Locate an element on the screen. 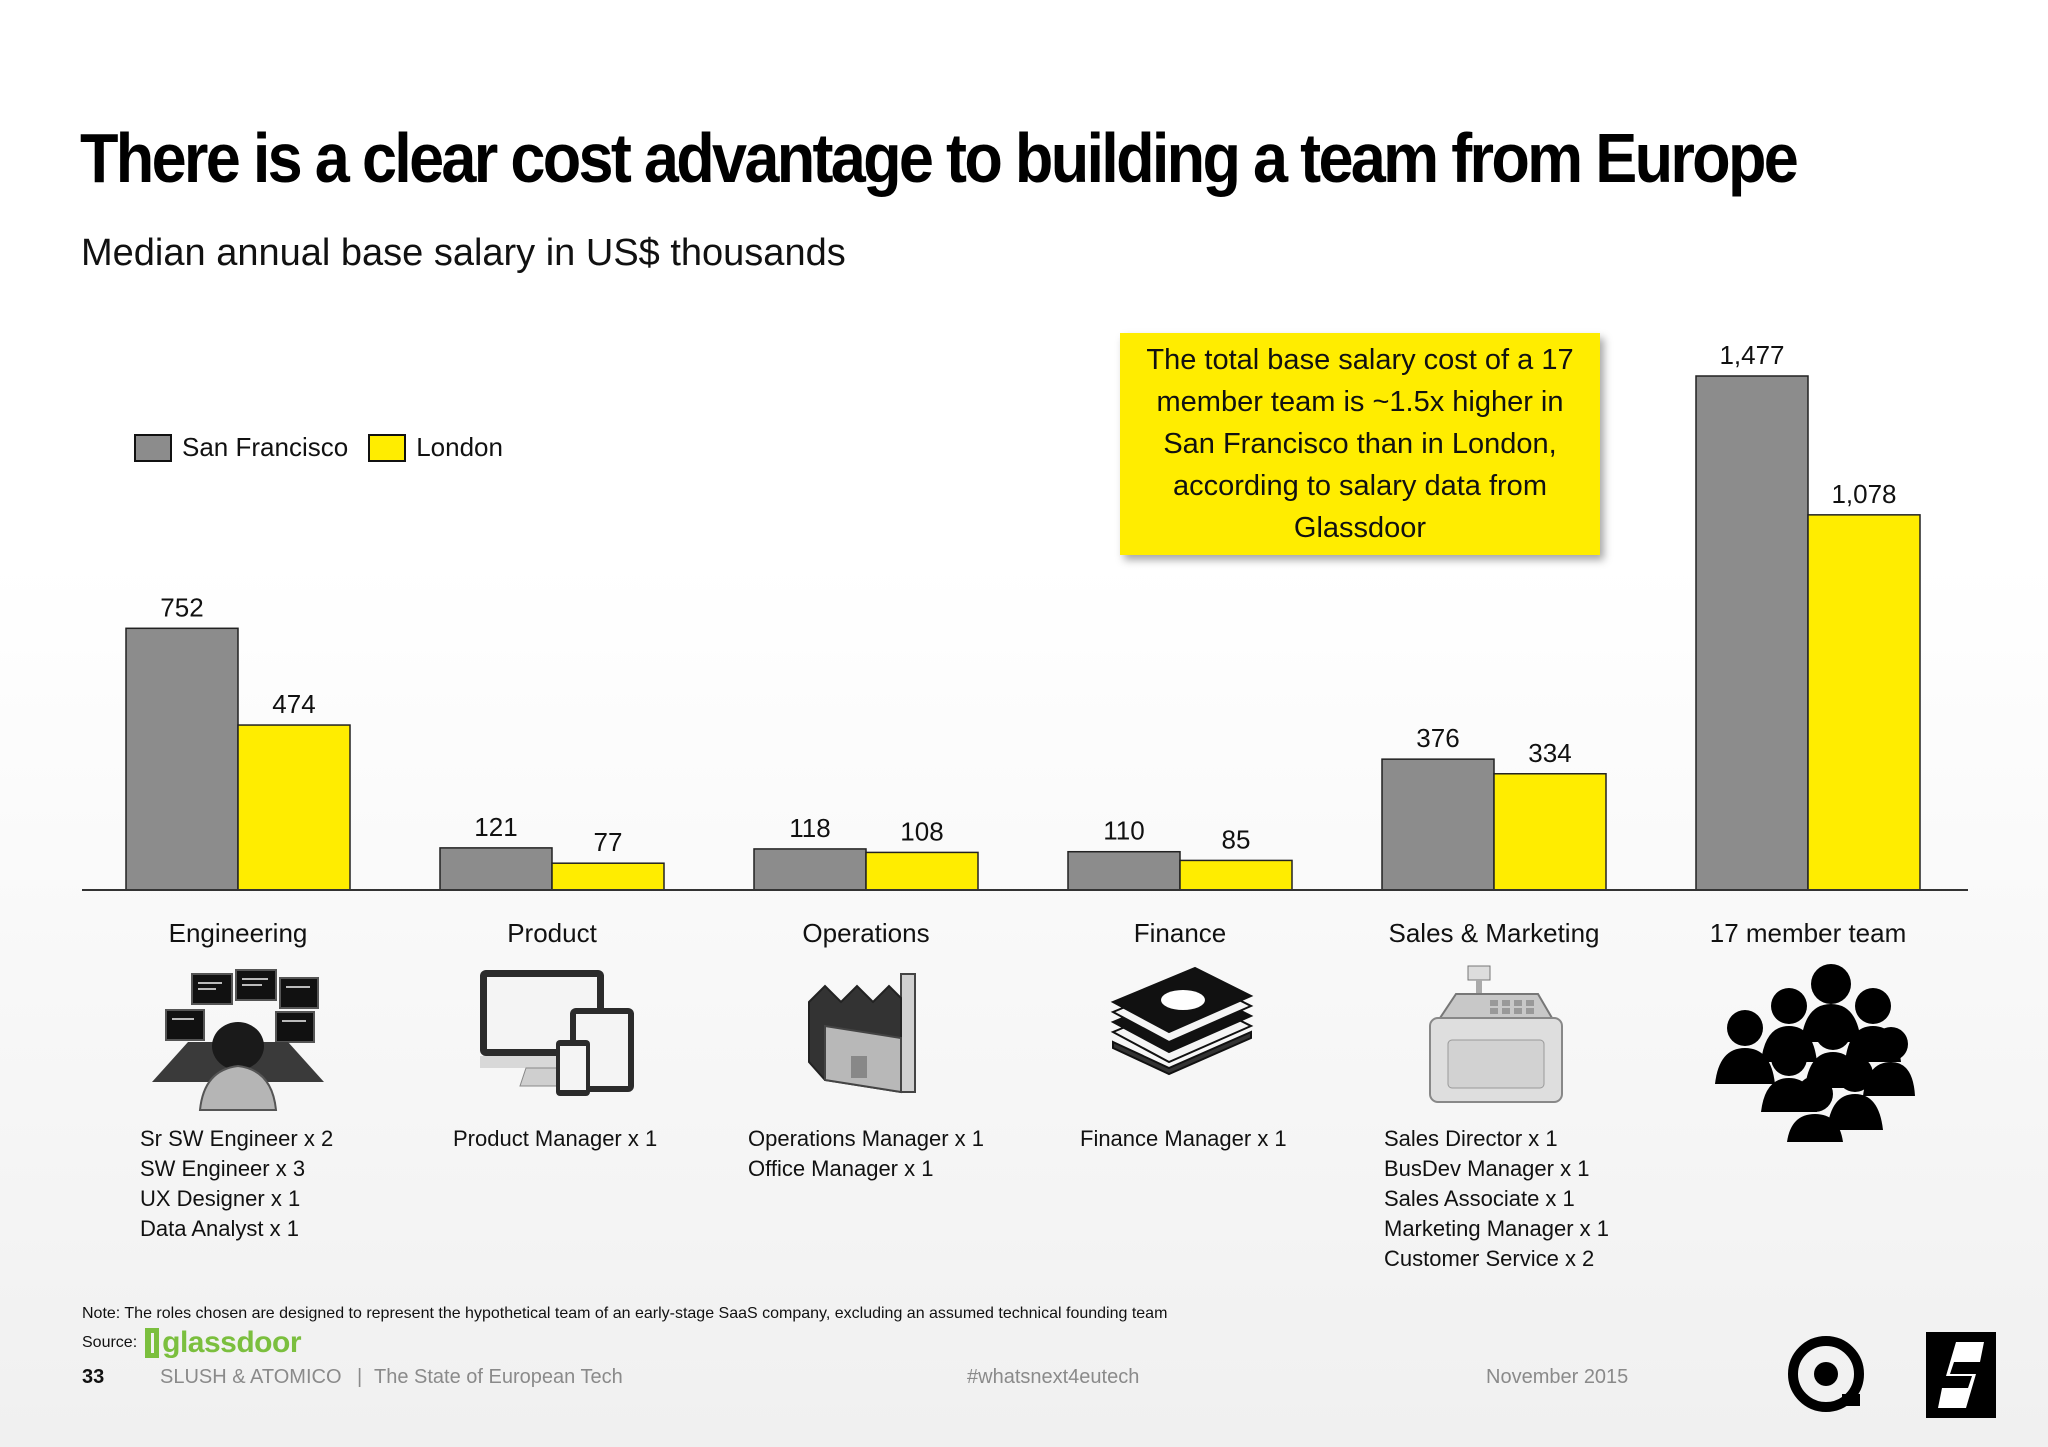 This screenshot has width=2048, height=1447. legend-label-london: London is located at coordinates (459, 447).